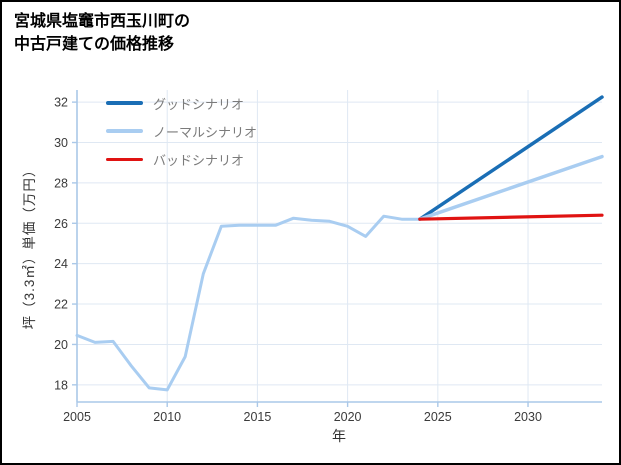  What do you see at coordinates (102, 33) in the screenshot?
I see `page-title: 宮城県塩竈市西玉川町の 中古戸建ての価格推移` at bounding box center [102, 33].